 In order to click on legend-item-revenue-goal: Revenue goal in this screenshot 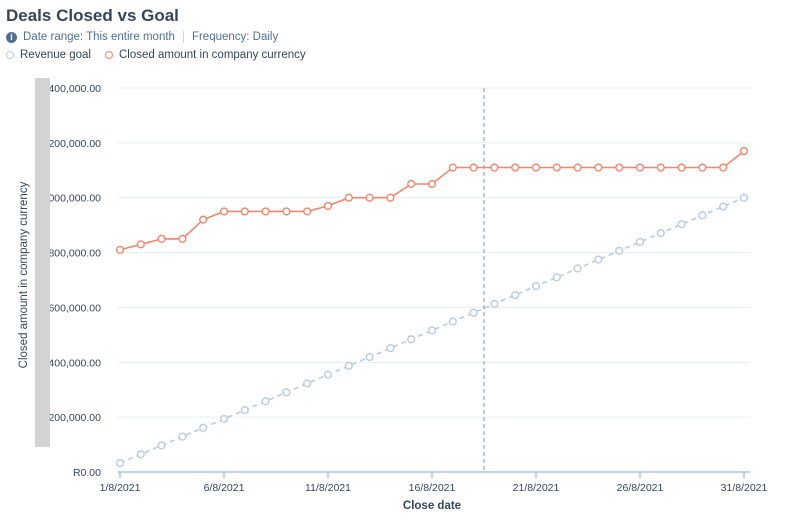, I will do `click(48, 55)`.